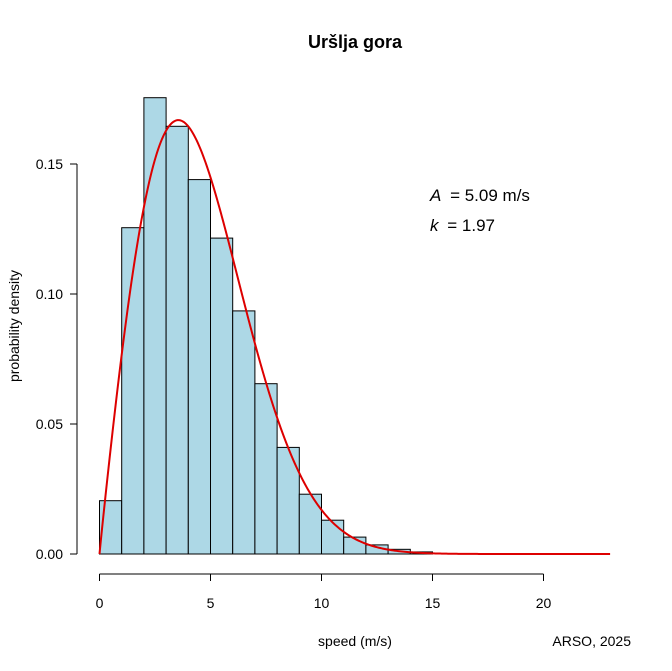  What do you see at coordinates (49, 424) in the screenshot?
I see `y-tick-label-1: 0.05` at bounding box center [49, 424].